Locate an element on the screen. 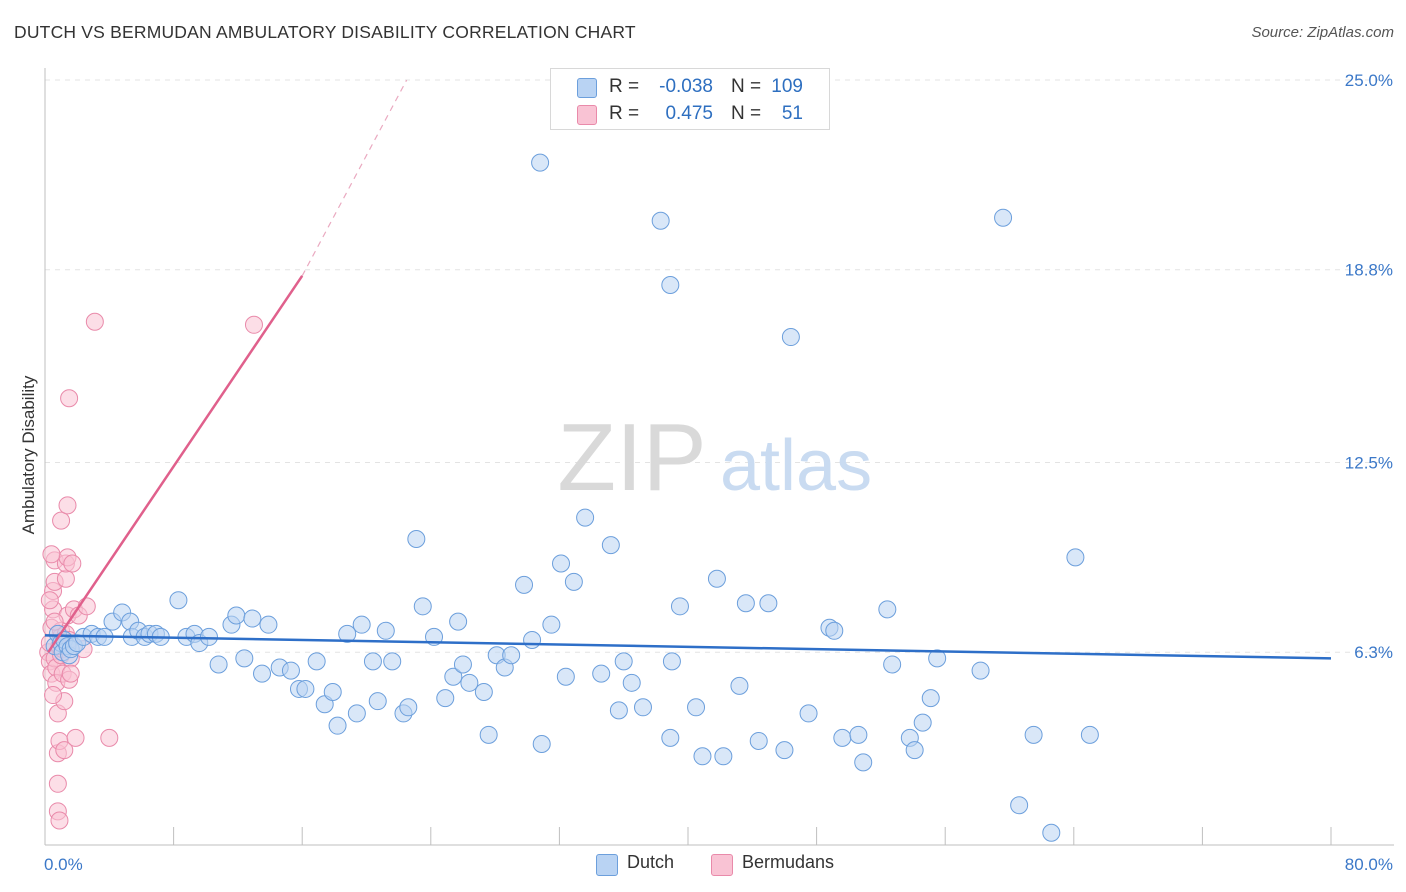 The height and width of the screenshot is (892, 1406). y-tick-label: 6.3% is located at coordinates (1373, 652).